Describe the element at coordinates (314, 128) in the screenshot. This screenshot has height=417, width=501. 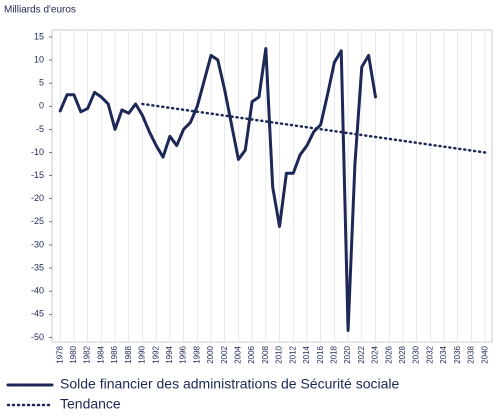
I see `series-line` at that location.